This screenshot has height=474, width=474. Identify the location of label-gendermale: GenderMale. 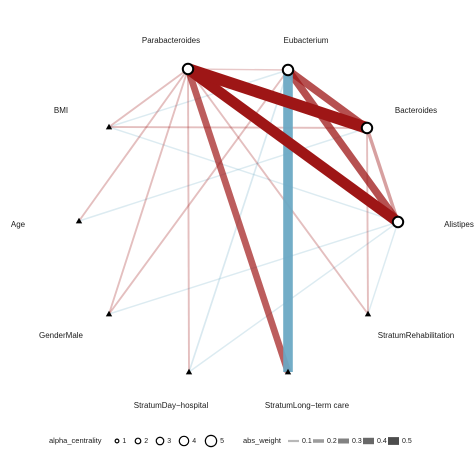
(61, 335).